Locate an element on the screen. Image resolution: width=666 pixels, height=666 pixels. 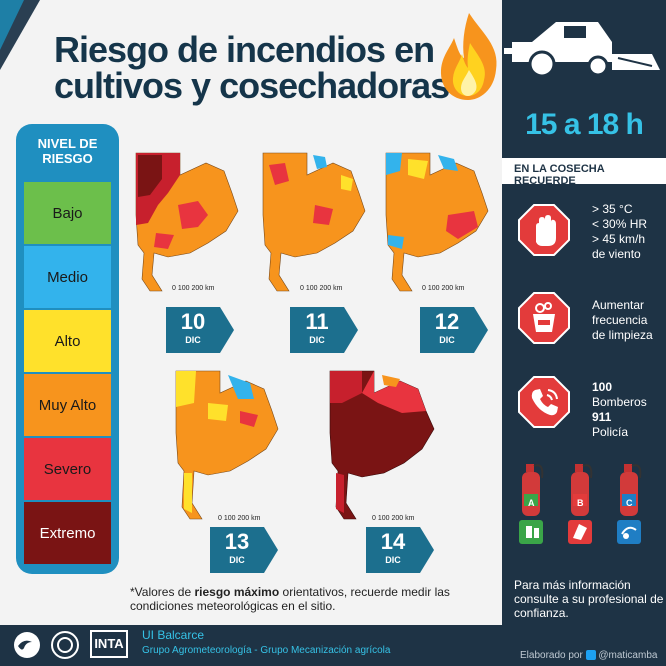
cleaning-line-1: Aumentar is located at coordinates (618, 305).